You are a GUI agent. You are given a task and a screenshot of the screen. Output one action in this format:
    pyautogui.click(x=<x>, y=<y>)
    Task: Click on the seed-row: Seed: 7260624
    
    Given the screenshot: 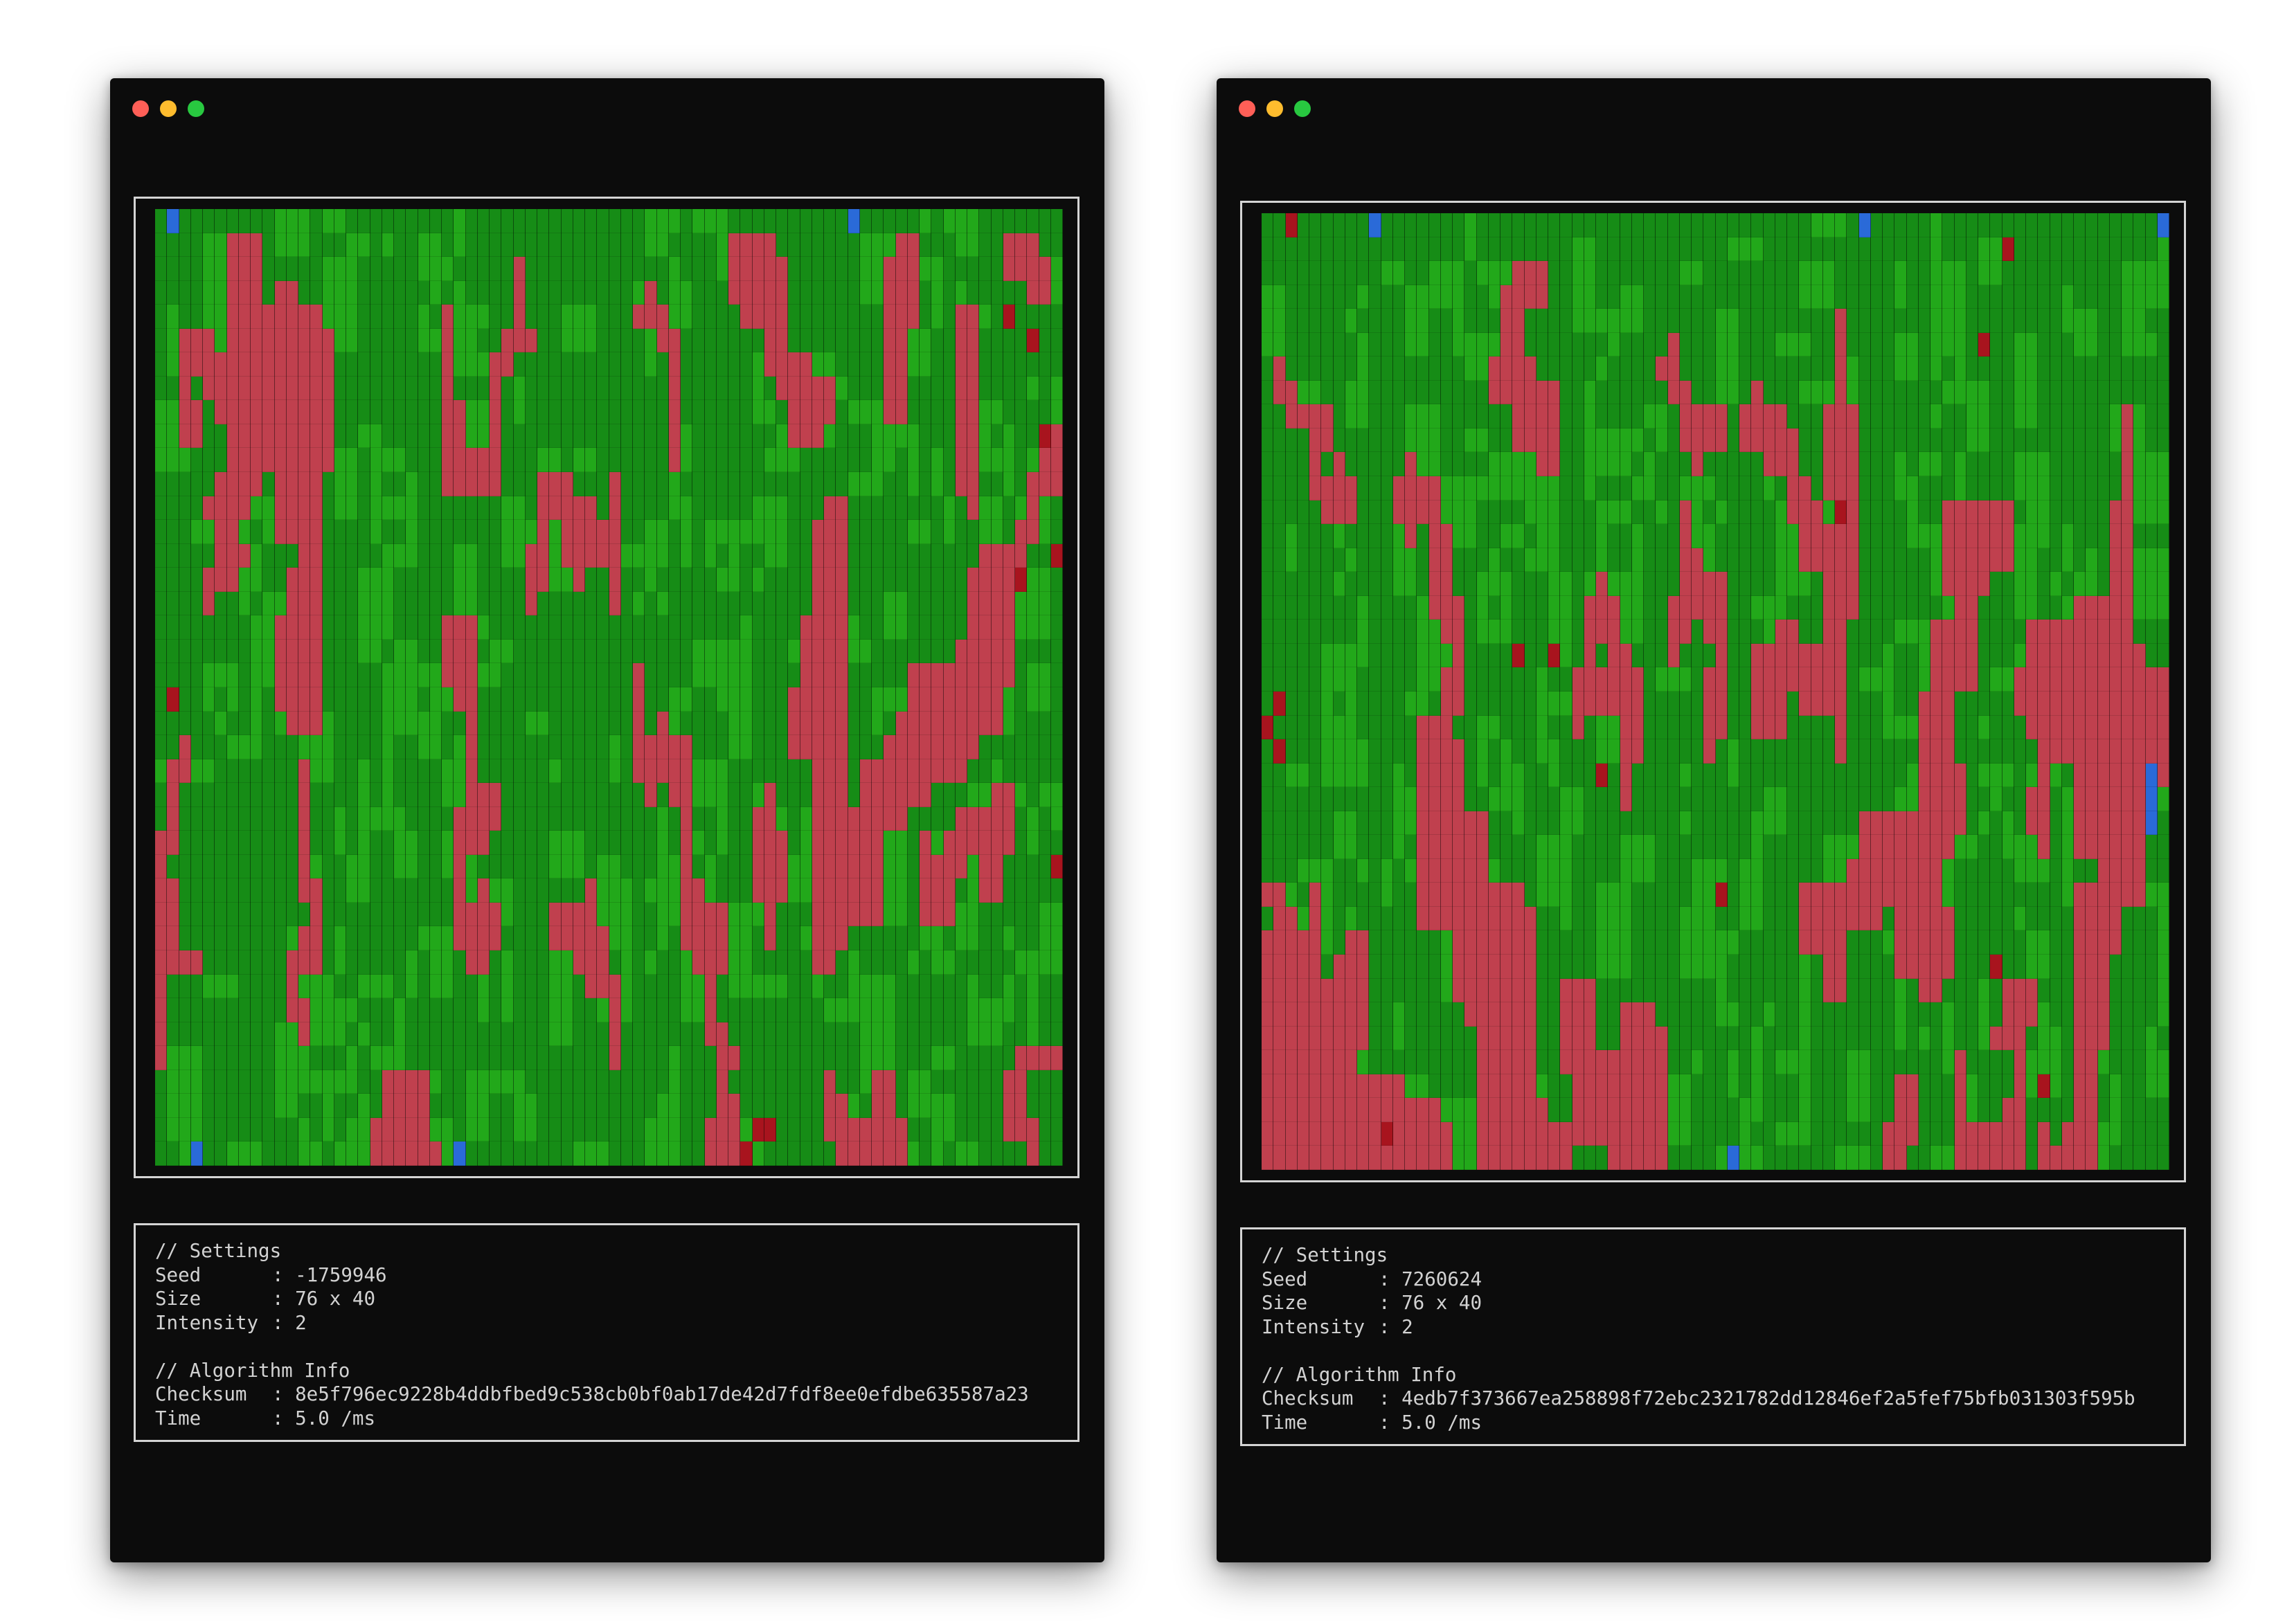 What is the action you would take?
    pyautogui.click(x=1372, y=1278)
    